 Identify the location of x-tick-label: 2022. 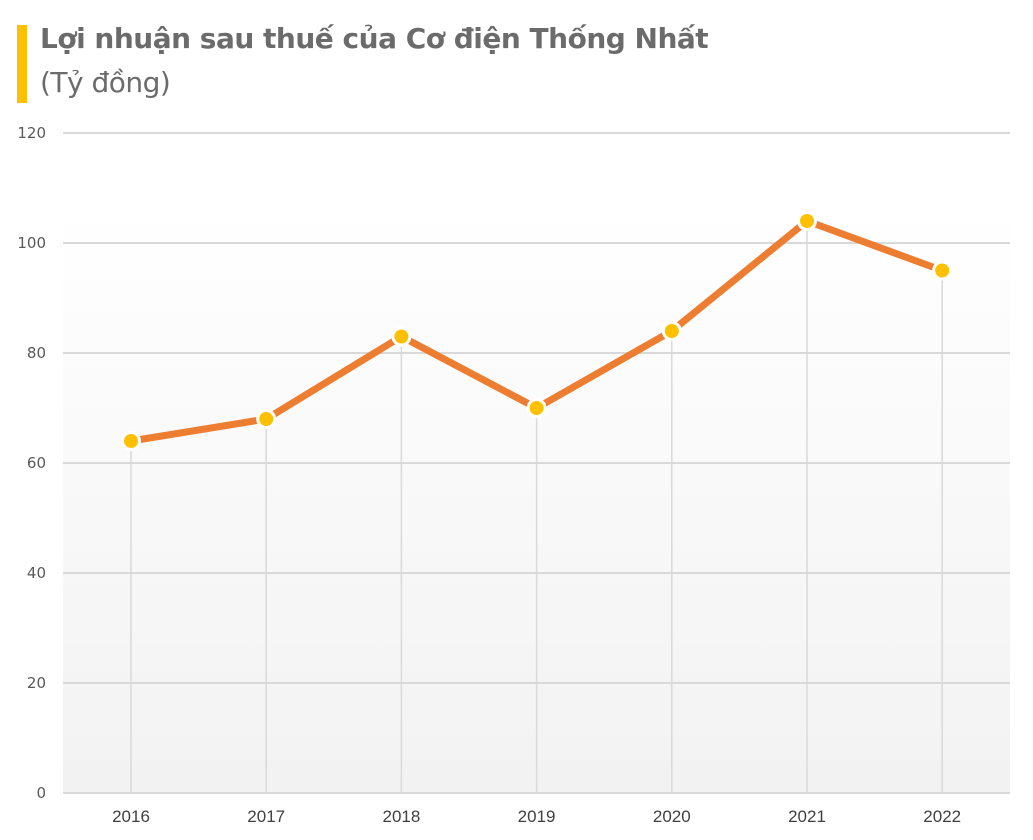
(942, 816).